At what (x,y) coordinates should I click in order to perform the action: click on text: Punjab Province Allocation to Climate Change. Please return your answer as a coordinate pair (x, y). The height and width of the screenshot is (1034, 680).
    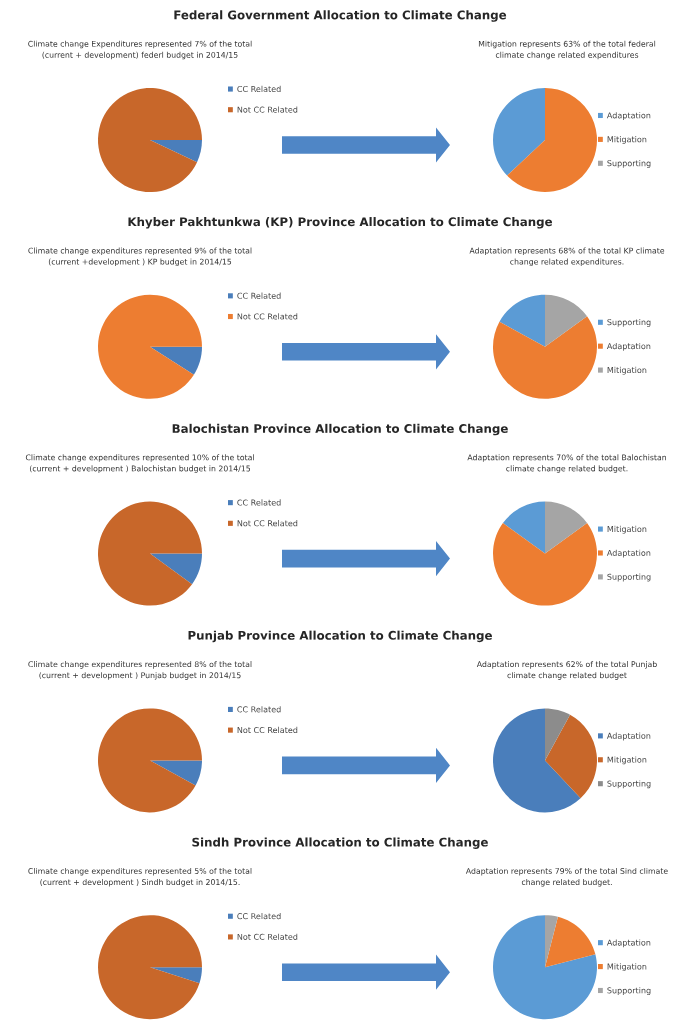
    Looking at the image, I should click on (340, 636).